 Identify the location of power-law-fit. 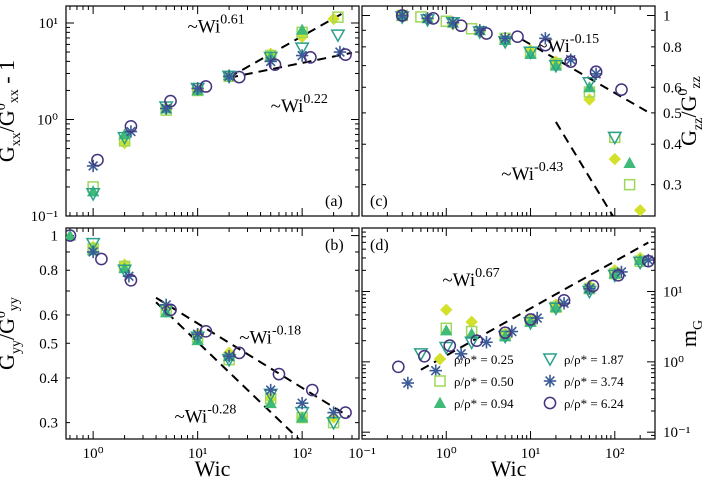
(252, 357).